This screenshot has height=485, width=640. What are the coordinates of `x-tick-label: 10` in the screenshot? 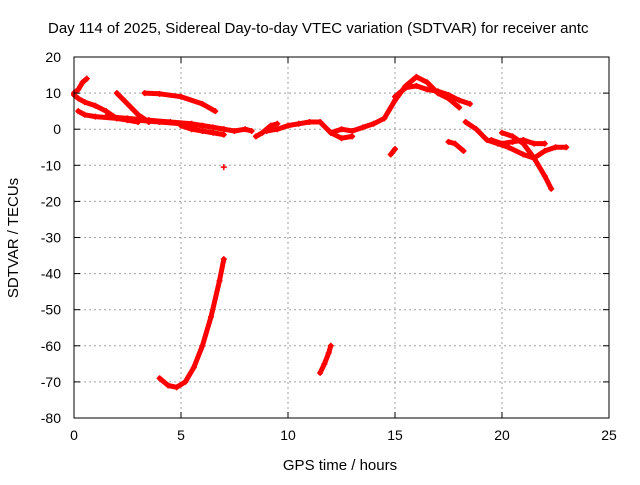 It's located at (288, 435).